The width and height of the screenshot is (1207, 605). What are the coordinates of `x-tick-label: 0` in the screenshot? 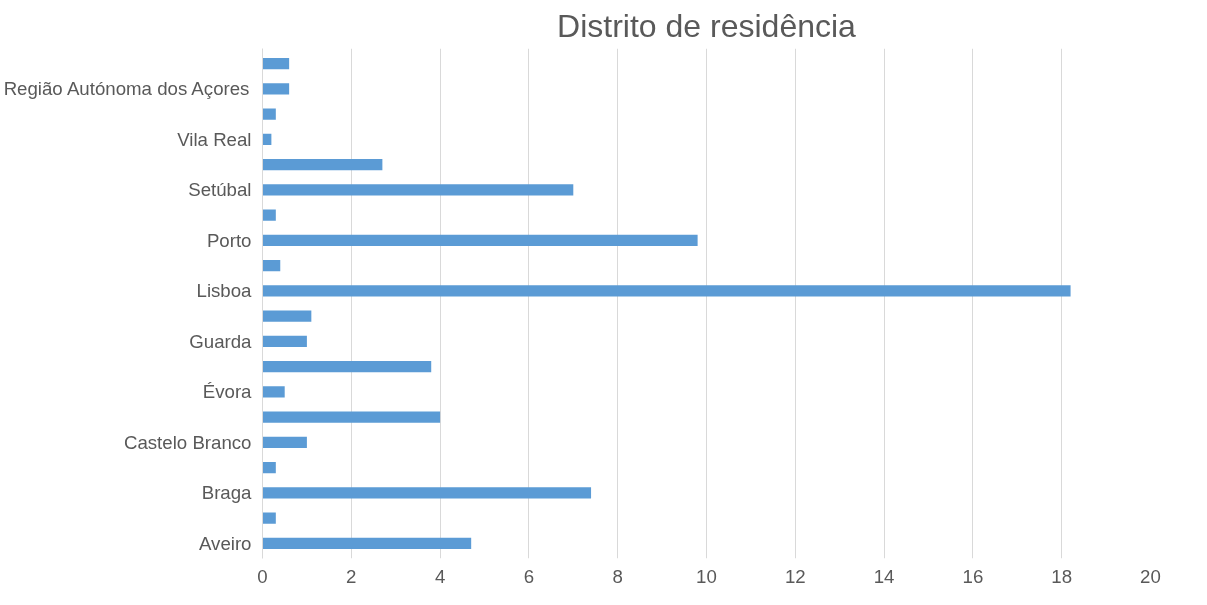 It's located at (262, 576).